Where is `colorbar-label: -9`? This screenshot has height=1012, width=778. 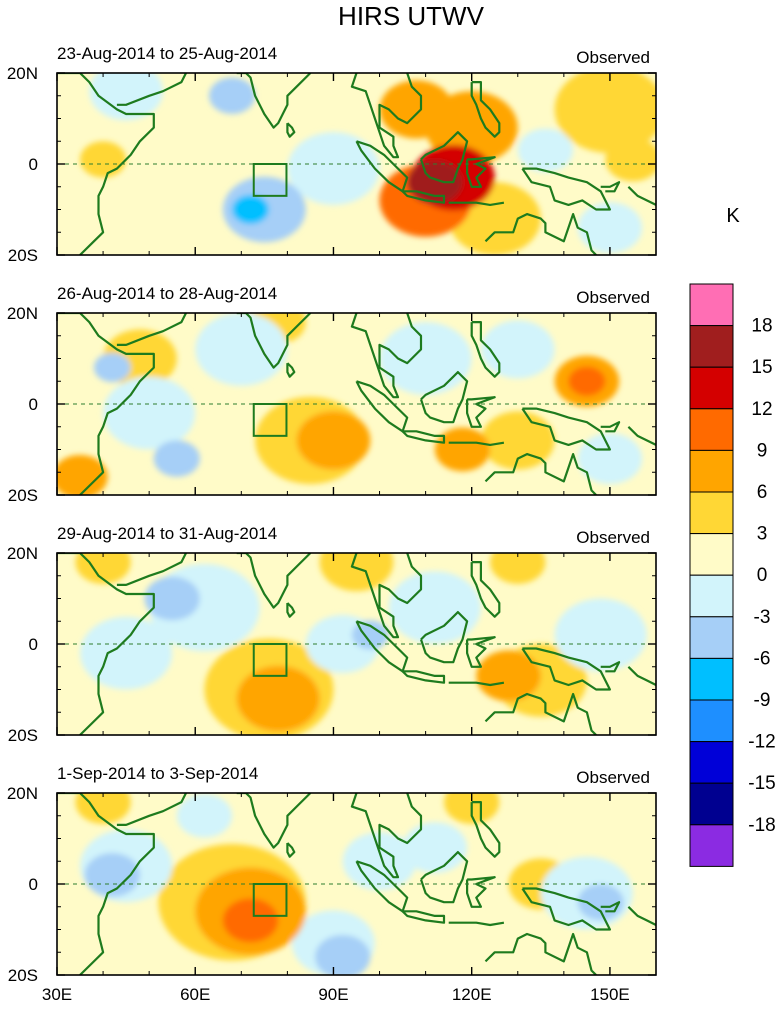
colorbar-label: -9 is located at coordinates (762, 700).